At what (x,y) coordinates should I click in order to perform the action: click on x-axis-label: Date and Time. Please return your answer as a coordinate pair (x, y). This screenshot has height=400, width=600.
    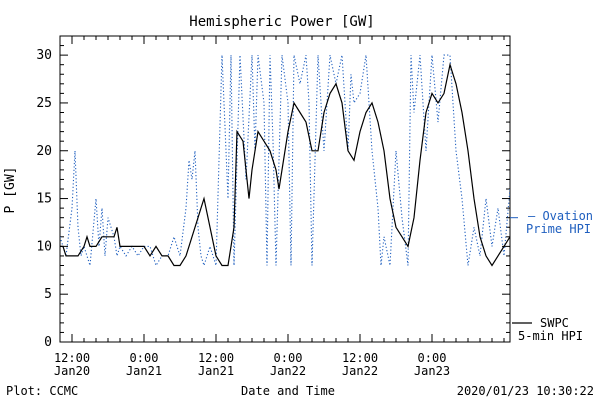
    Looking at the image, I should click on (288, 391).